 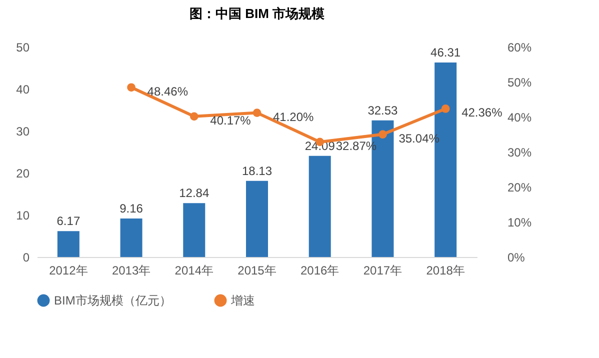 I want to click on x-tick-label: 2016年, so click(x=320, y=271).